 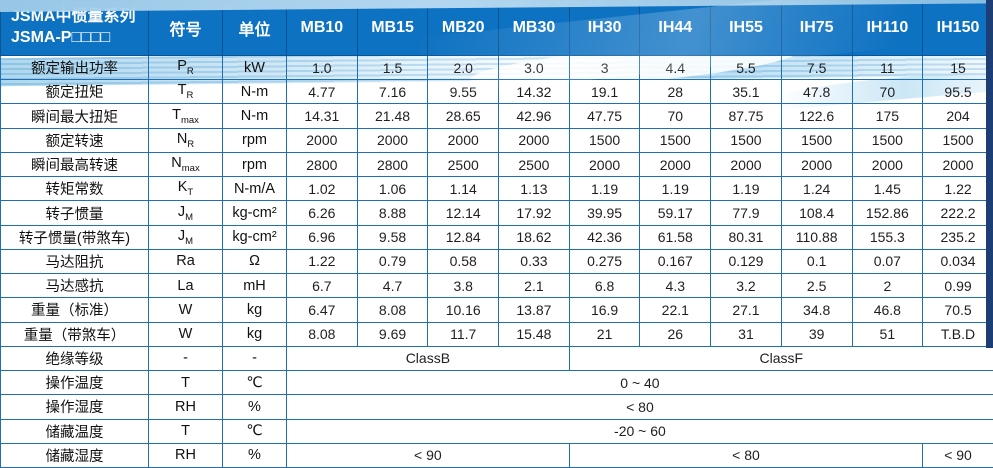 I want to click on value-cell: 3.8, so click(x=463, y=286).